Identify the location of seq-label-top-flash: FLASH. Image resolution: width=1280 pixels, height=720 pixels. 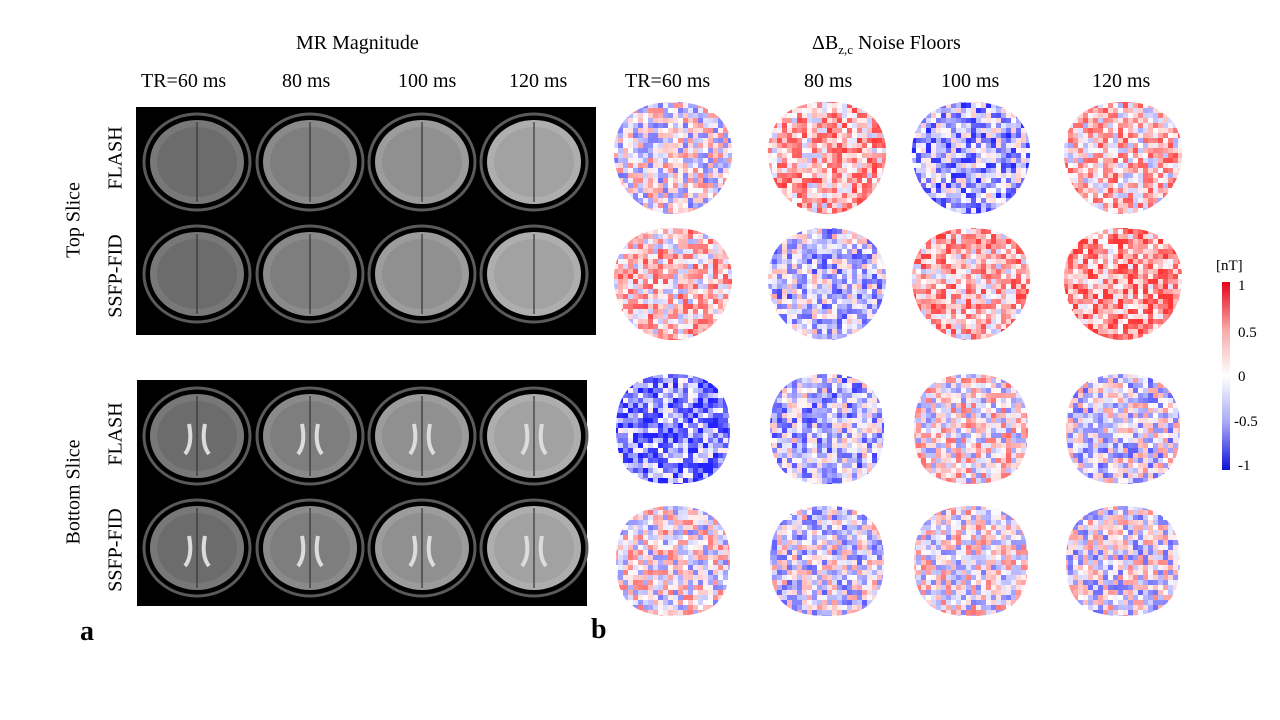
(115, 158).